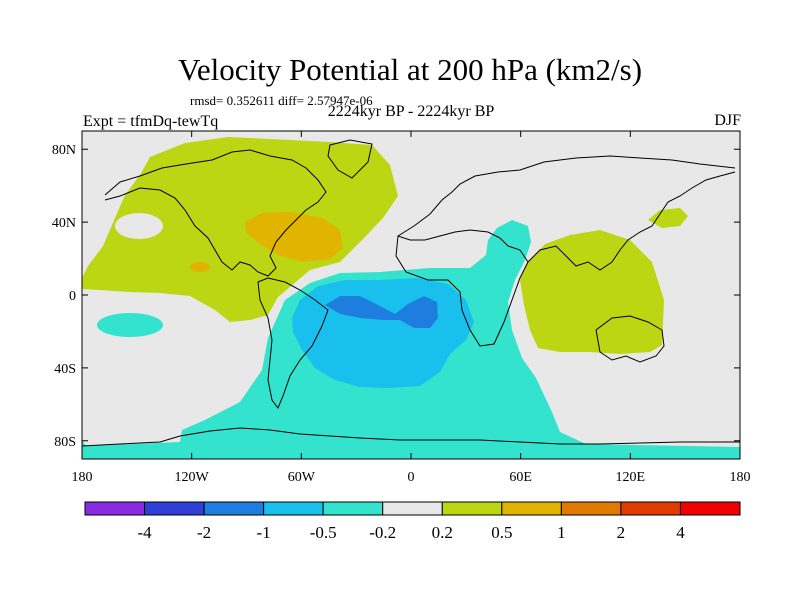  What do you see at coordinates (264, 532) in the screenshot?
I see `colorbar-label: -1` at bounding box center [264, 532].